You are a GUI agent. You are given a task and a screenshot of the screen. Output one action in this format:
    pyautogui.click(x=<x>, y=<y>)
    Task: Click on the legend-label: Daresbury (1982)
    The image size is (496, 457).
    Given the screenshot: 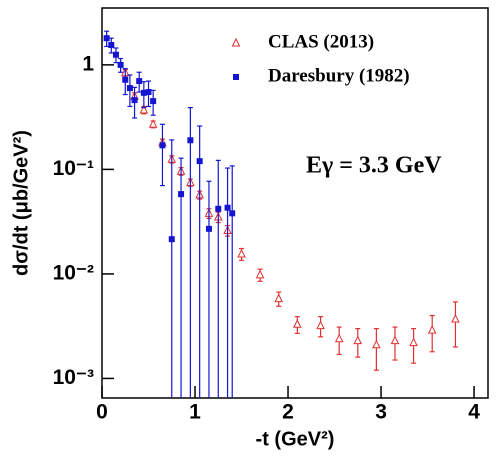 What is the action you would take?
    pyautogui.click(x=339, y=75)
    